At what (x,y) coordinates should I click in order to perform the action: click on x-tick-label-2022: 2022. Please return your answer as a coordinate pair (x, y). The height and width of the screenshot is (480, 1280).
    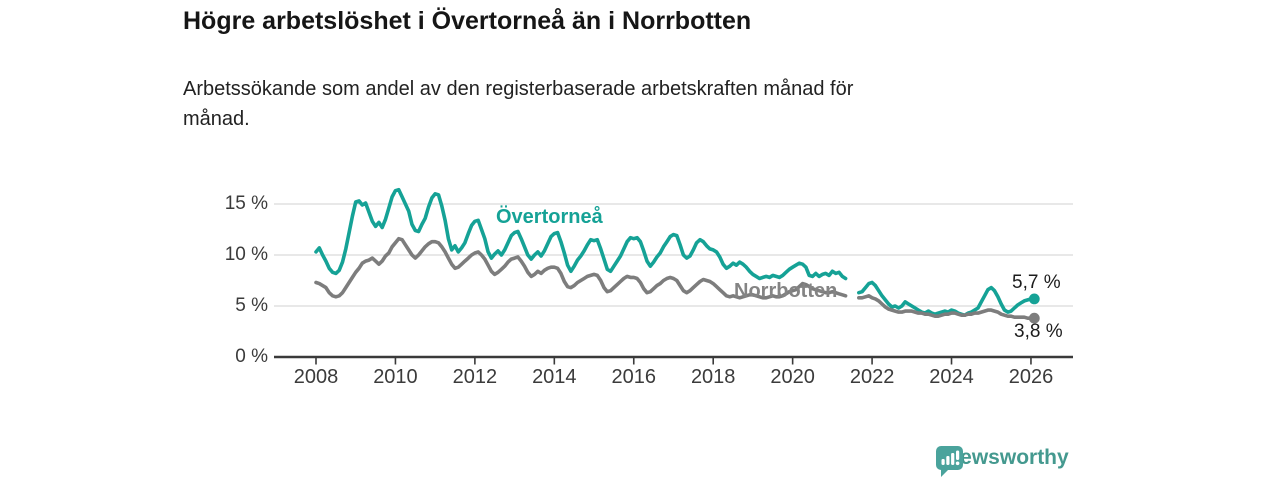
    Looking at the image, I should click on (872, 377).